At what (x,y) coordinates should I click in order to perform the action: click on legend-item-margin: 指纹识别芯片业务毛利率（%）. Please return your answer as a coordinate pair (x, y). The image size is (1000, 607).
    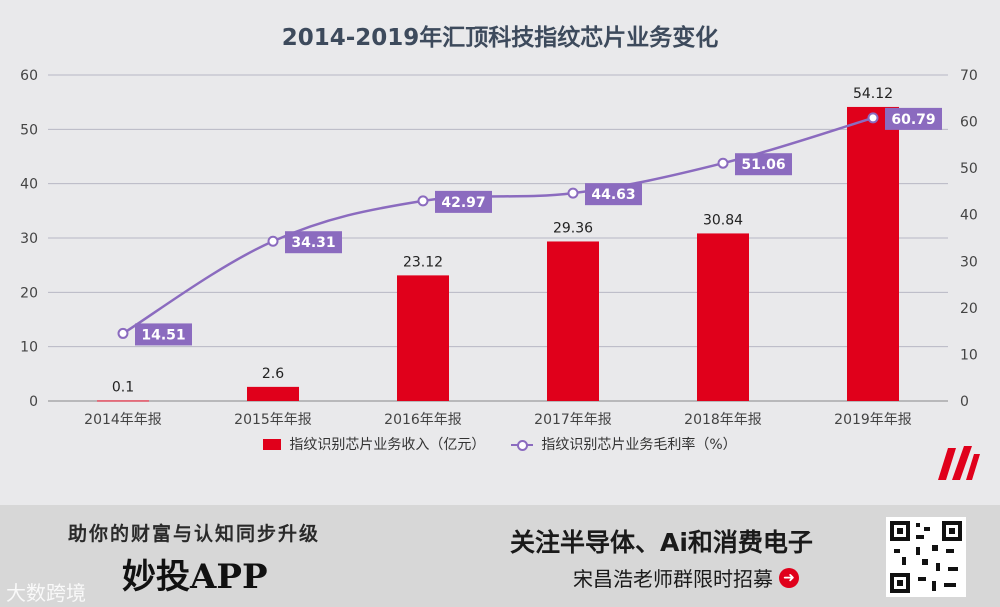
    Looking at the image, I should click on (624, 444).